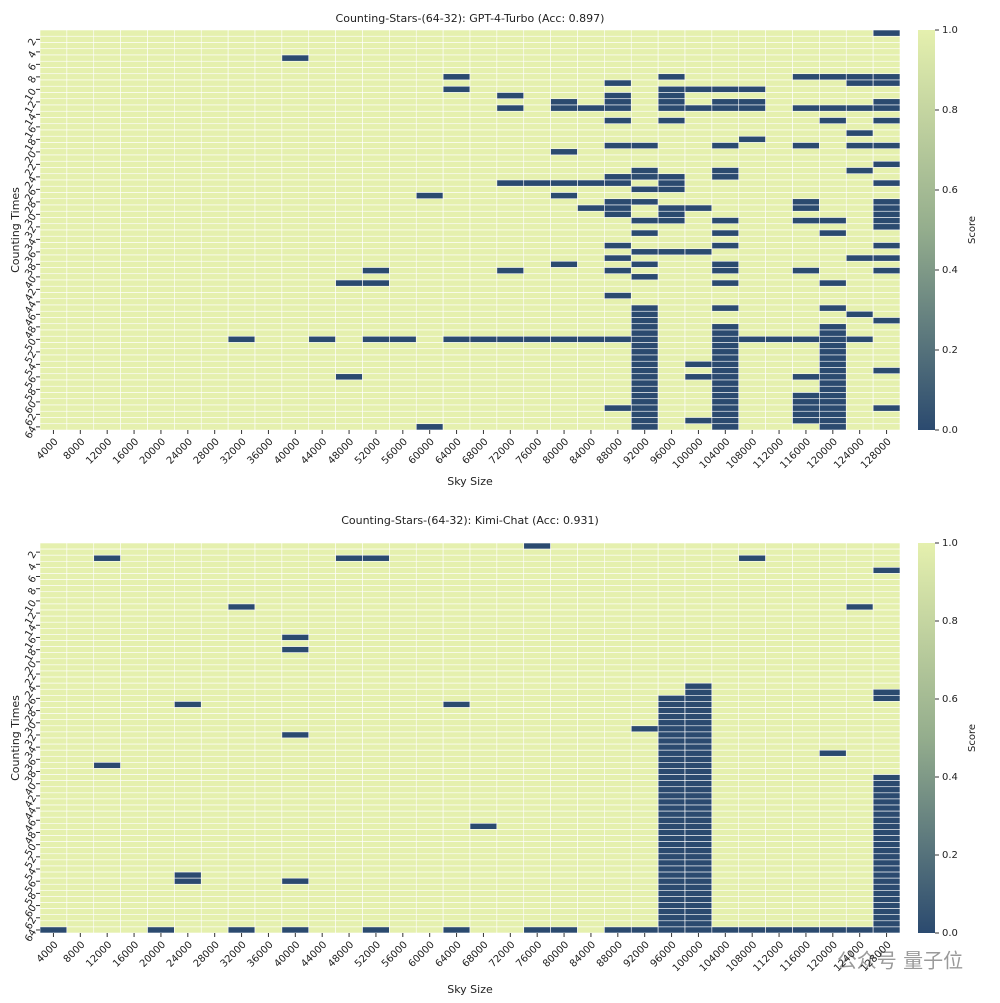  Describe the element at coordinates (368, 451) in the screenshot. I see `x-tick-label: 52000` at that location.